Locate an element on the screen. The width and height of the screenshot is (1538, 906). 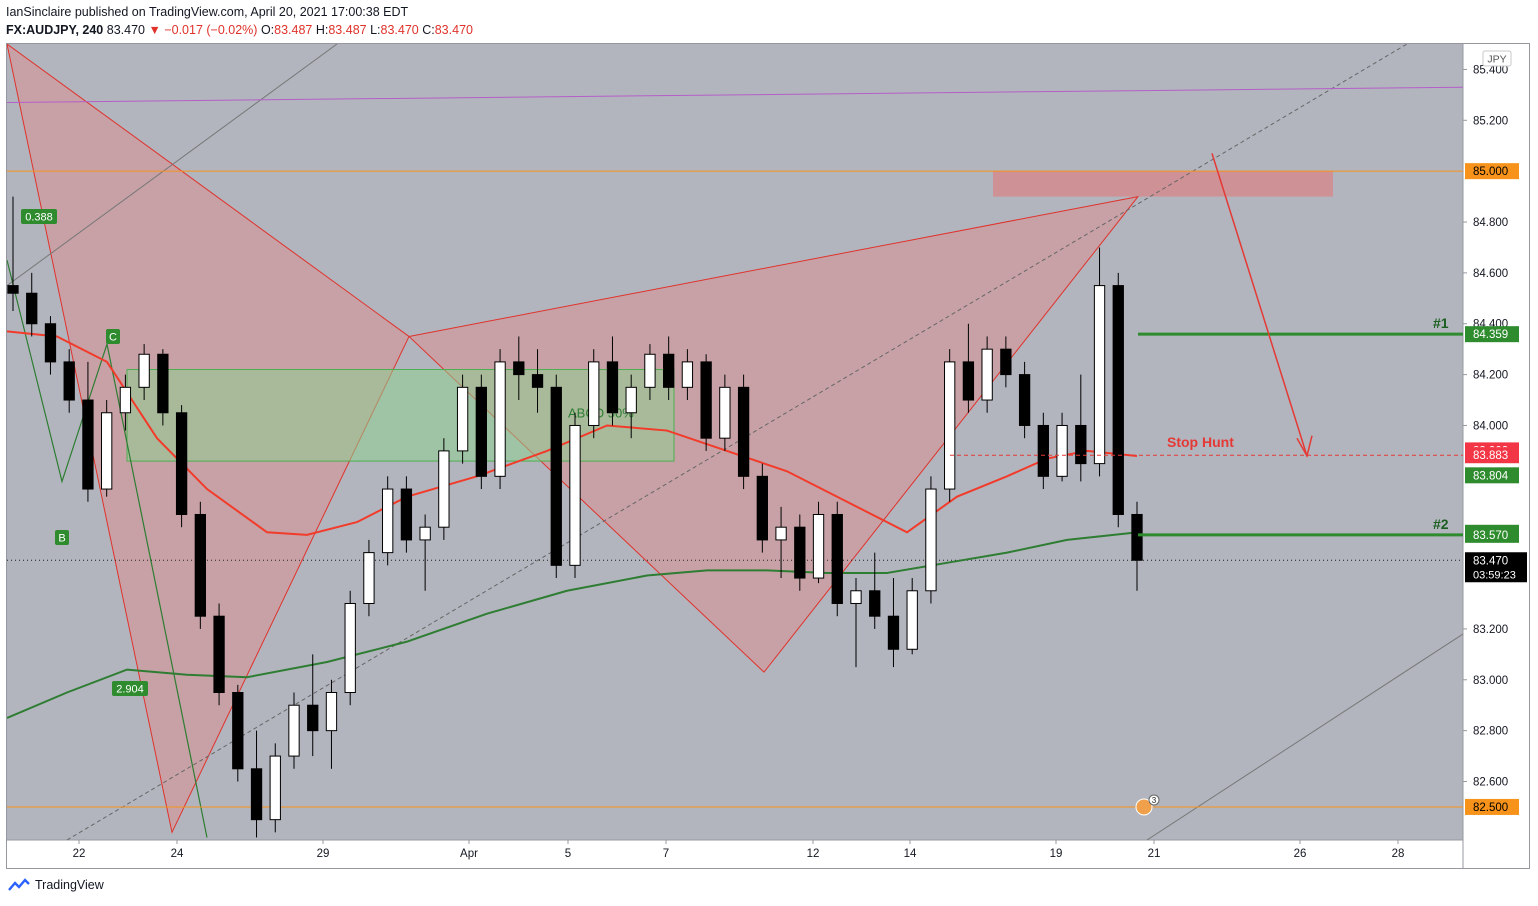
pattern-label-b: B is located at coordinates (61, 539).